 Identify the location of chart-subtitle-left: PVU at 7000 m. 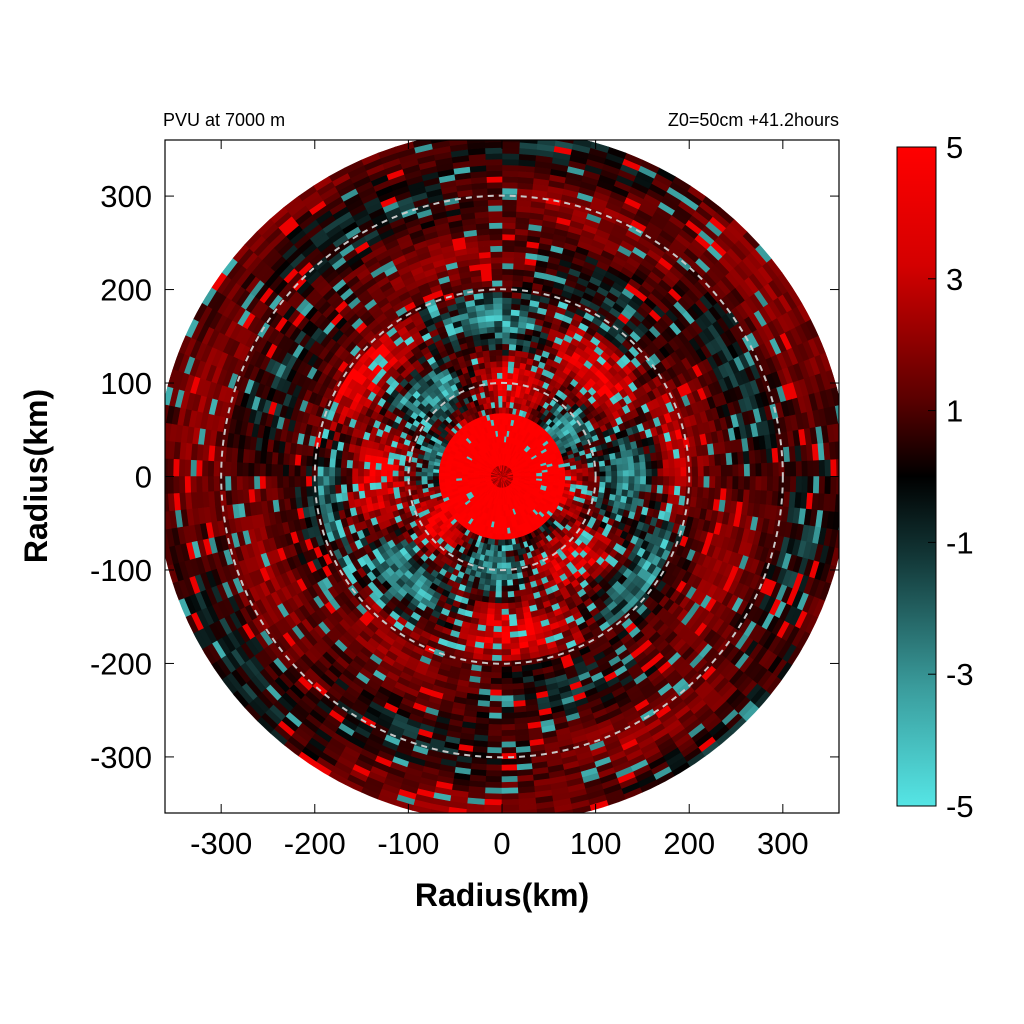
(224, 120).